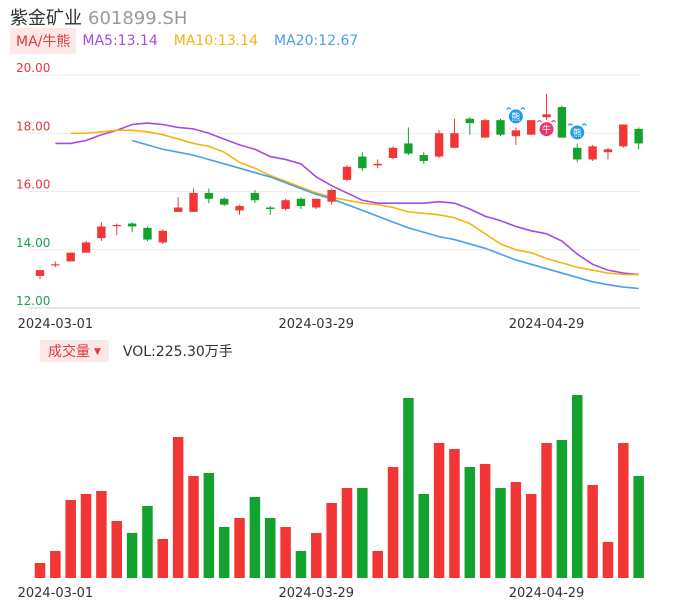 The width and height of the screenshot is (686, 606). Describe the element at coordinates (138, 18) in the screenshot. I see `stock-code: 601899.SH` at that location.